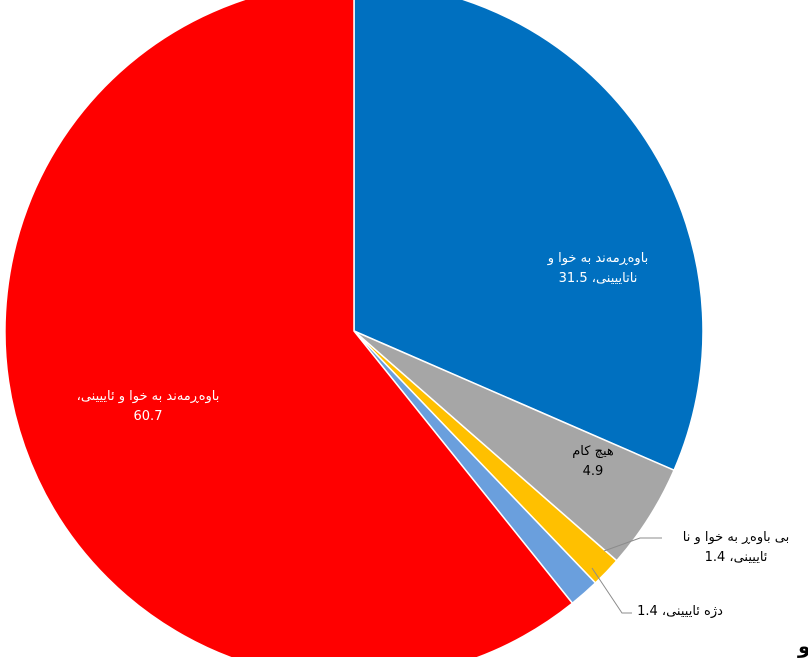 This screenshot has width=808, height=658. I want to click on data-label-line: باوەڕمەند بە خوا و, so click(598, 258).